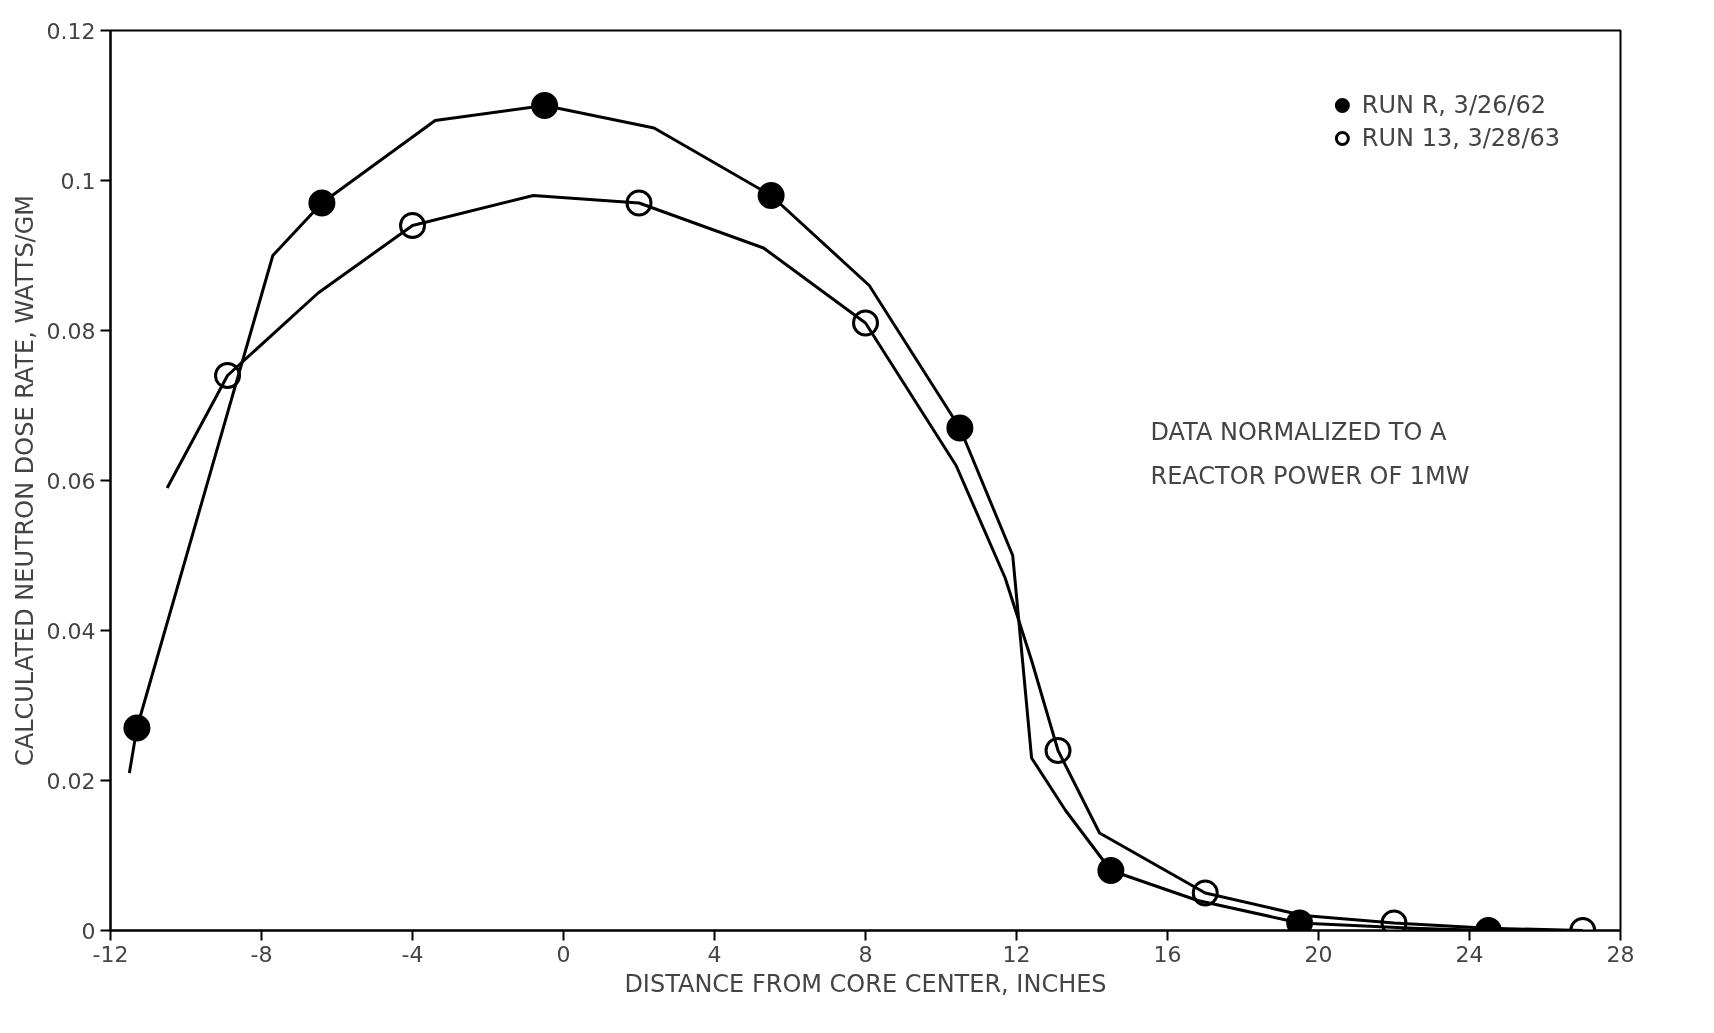 The width and height of the screenshot is (1714, 1033). What do you see at coordinates (261, 954) in the screenshot?
I see `x-tick-label: -8` at bounding box center [261, 954].